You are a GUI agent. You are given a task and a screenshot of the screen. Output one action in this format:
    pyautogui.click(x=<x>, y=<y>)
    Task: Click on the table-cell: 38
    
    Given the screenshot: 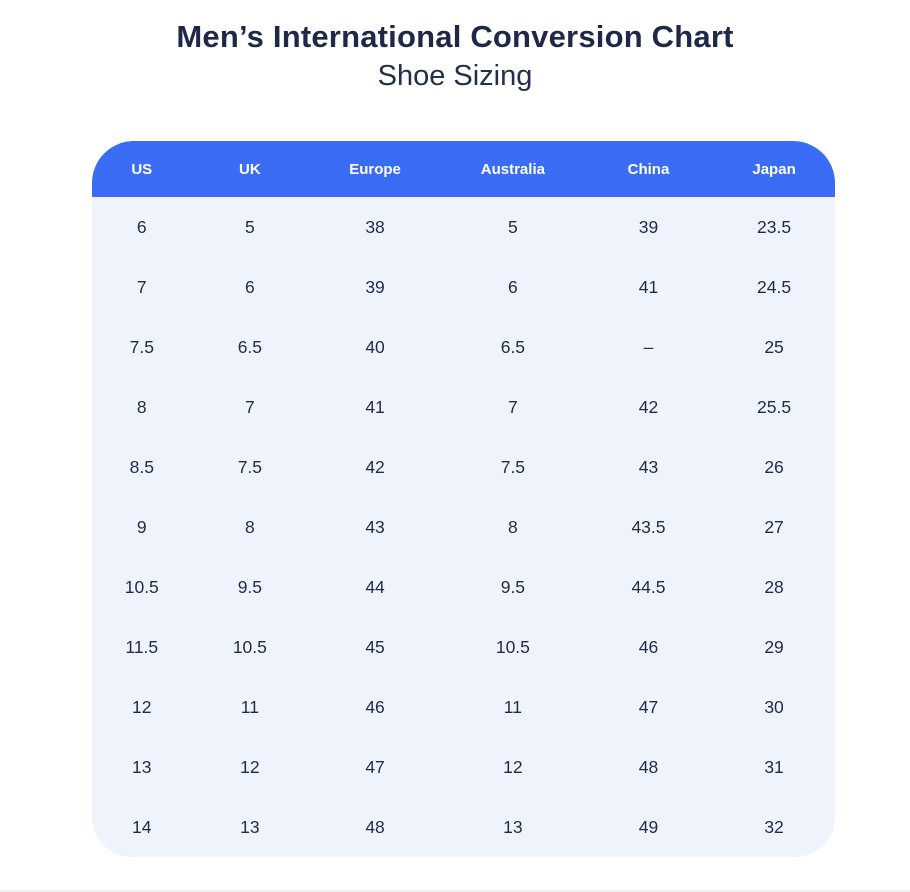 What is the action you would take?
    pyautogui.click(x=375, y=226)
    